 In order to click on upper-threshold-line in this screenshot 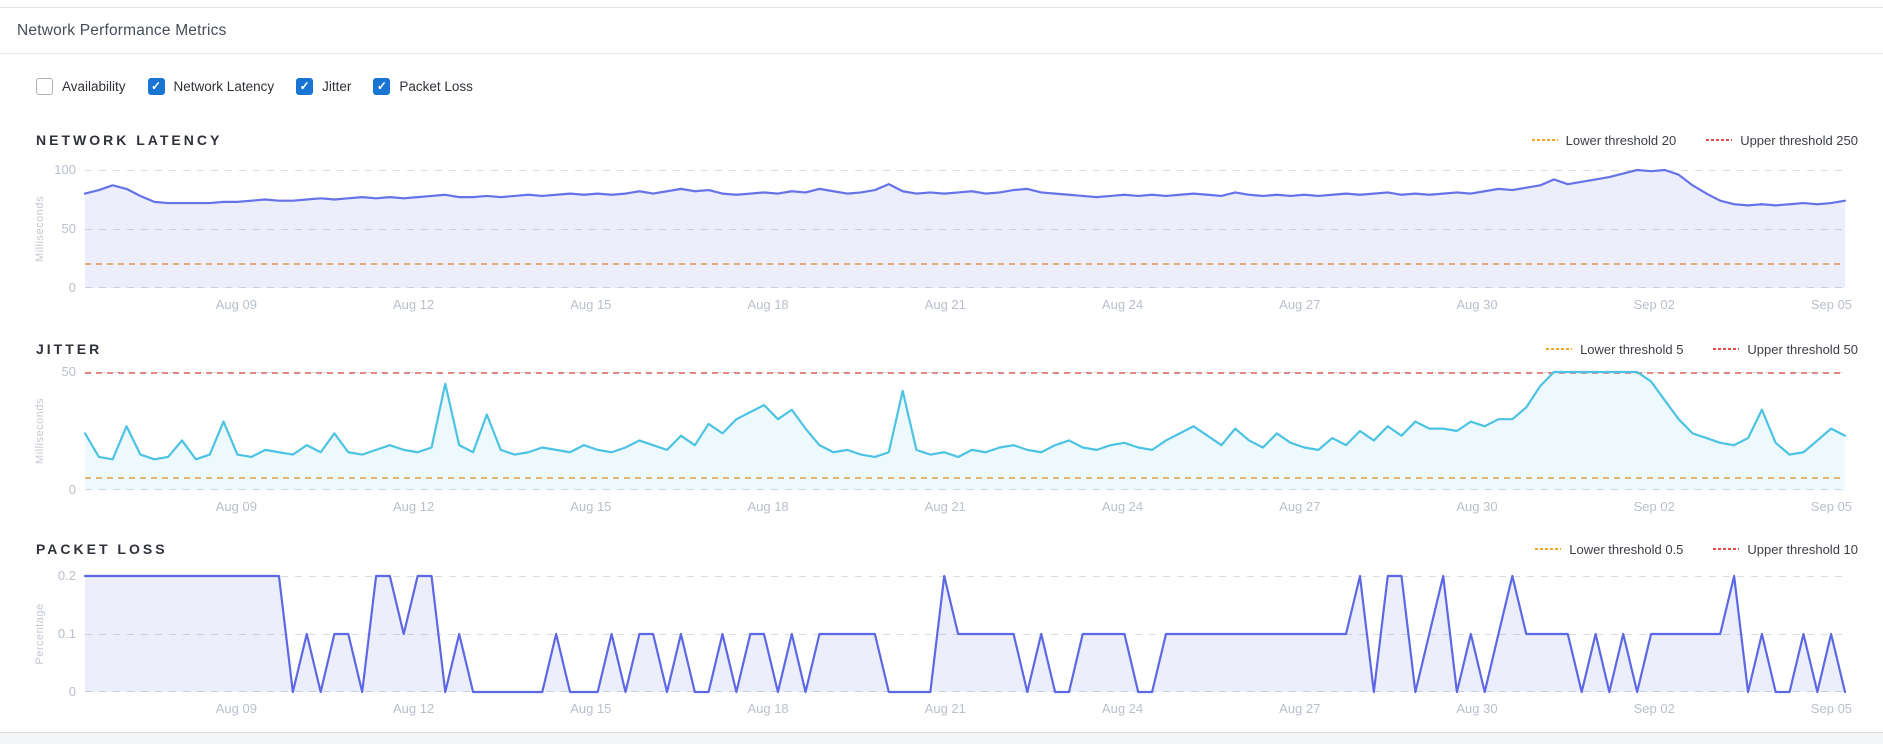, I will do `click(965, 373)`.